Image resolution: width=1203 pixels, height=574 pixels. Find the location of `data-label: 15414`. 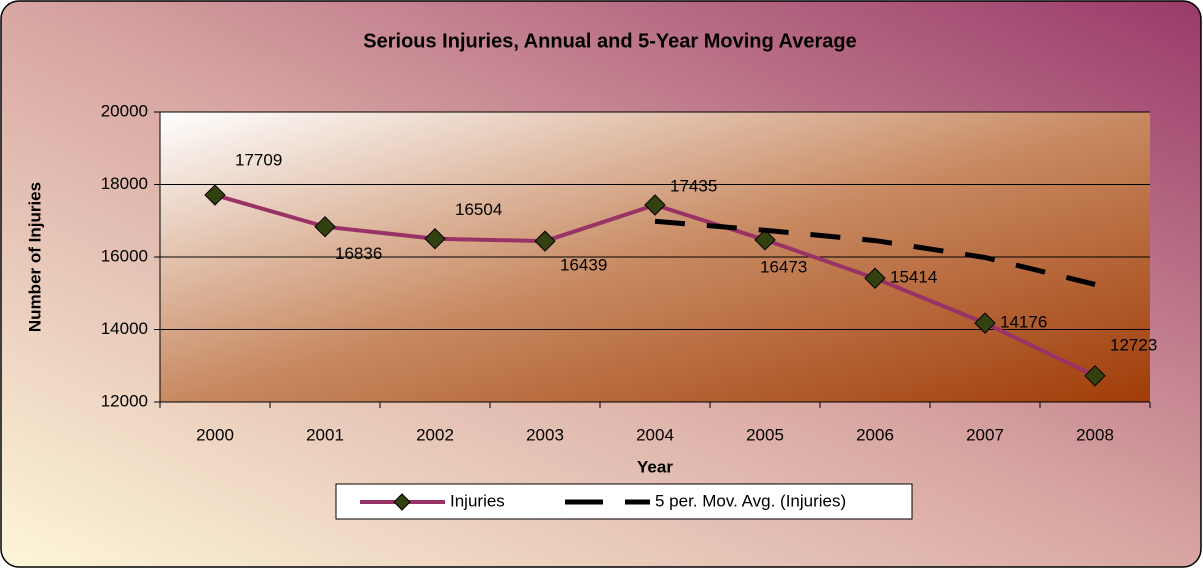

data-label: 15414 is located at coordinates (913, 277).